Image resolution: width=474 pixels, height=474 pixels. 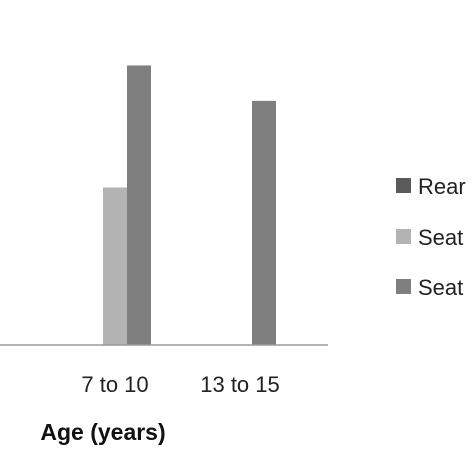 What do you see at coordinates (440, 287) in the screenshot?
I see `legend-label-2: Seat` at bounding box center [440, 287].